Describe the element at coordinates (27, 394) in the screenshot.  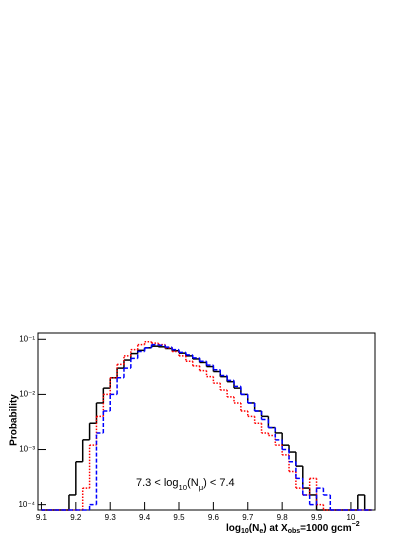
I see `y-tick-label: 10⁻²` at that location.